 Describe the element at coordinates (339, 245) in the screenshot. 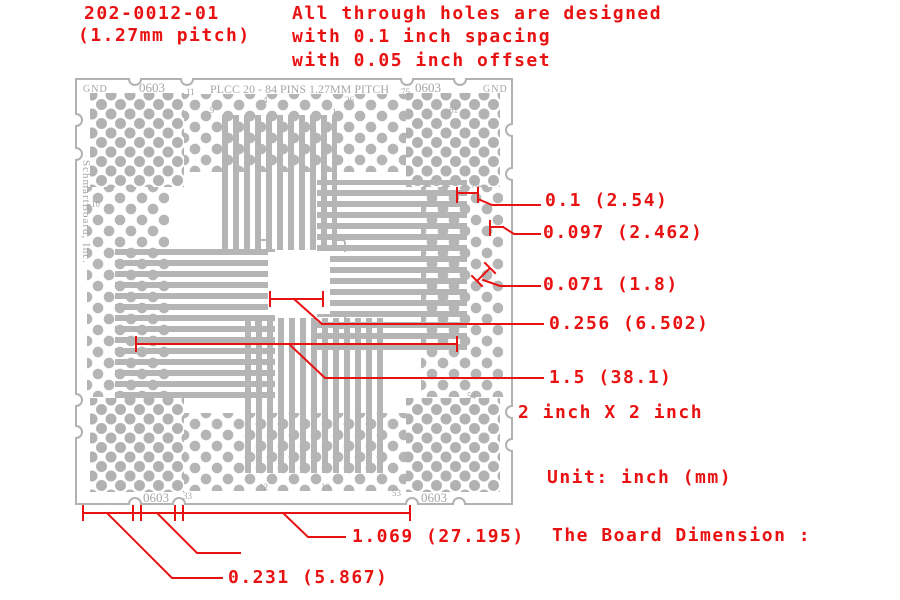

I see `silkscreen-bracket-tr` at that location.